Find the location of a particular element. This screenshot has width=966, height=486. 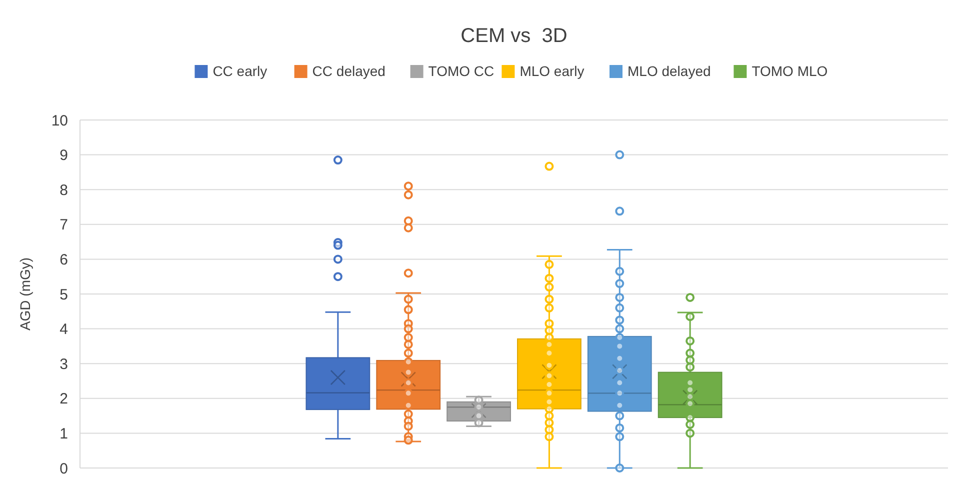

y-tick-label: 9 is located at coordinates (64, 155).